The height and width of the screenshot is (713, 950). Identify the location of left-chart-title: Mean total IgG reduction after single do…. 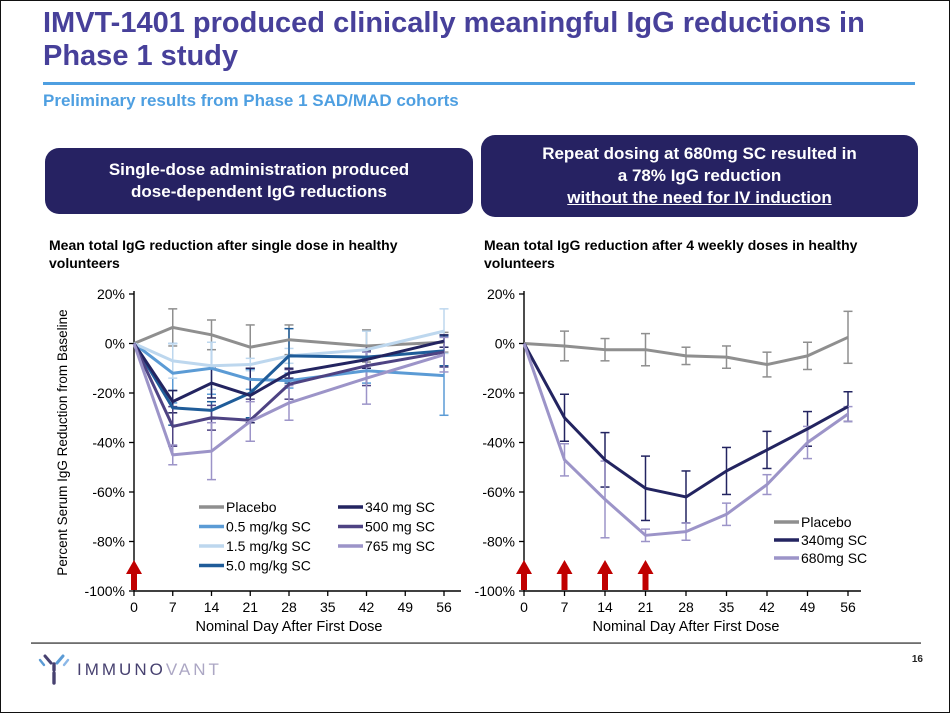
(223, 254).